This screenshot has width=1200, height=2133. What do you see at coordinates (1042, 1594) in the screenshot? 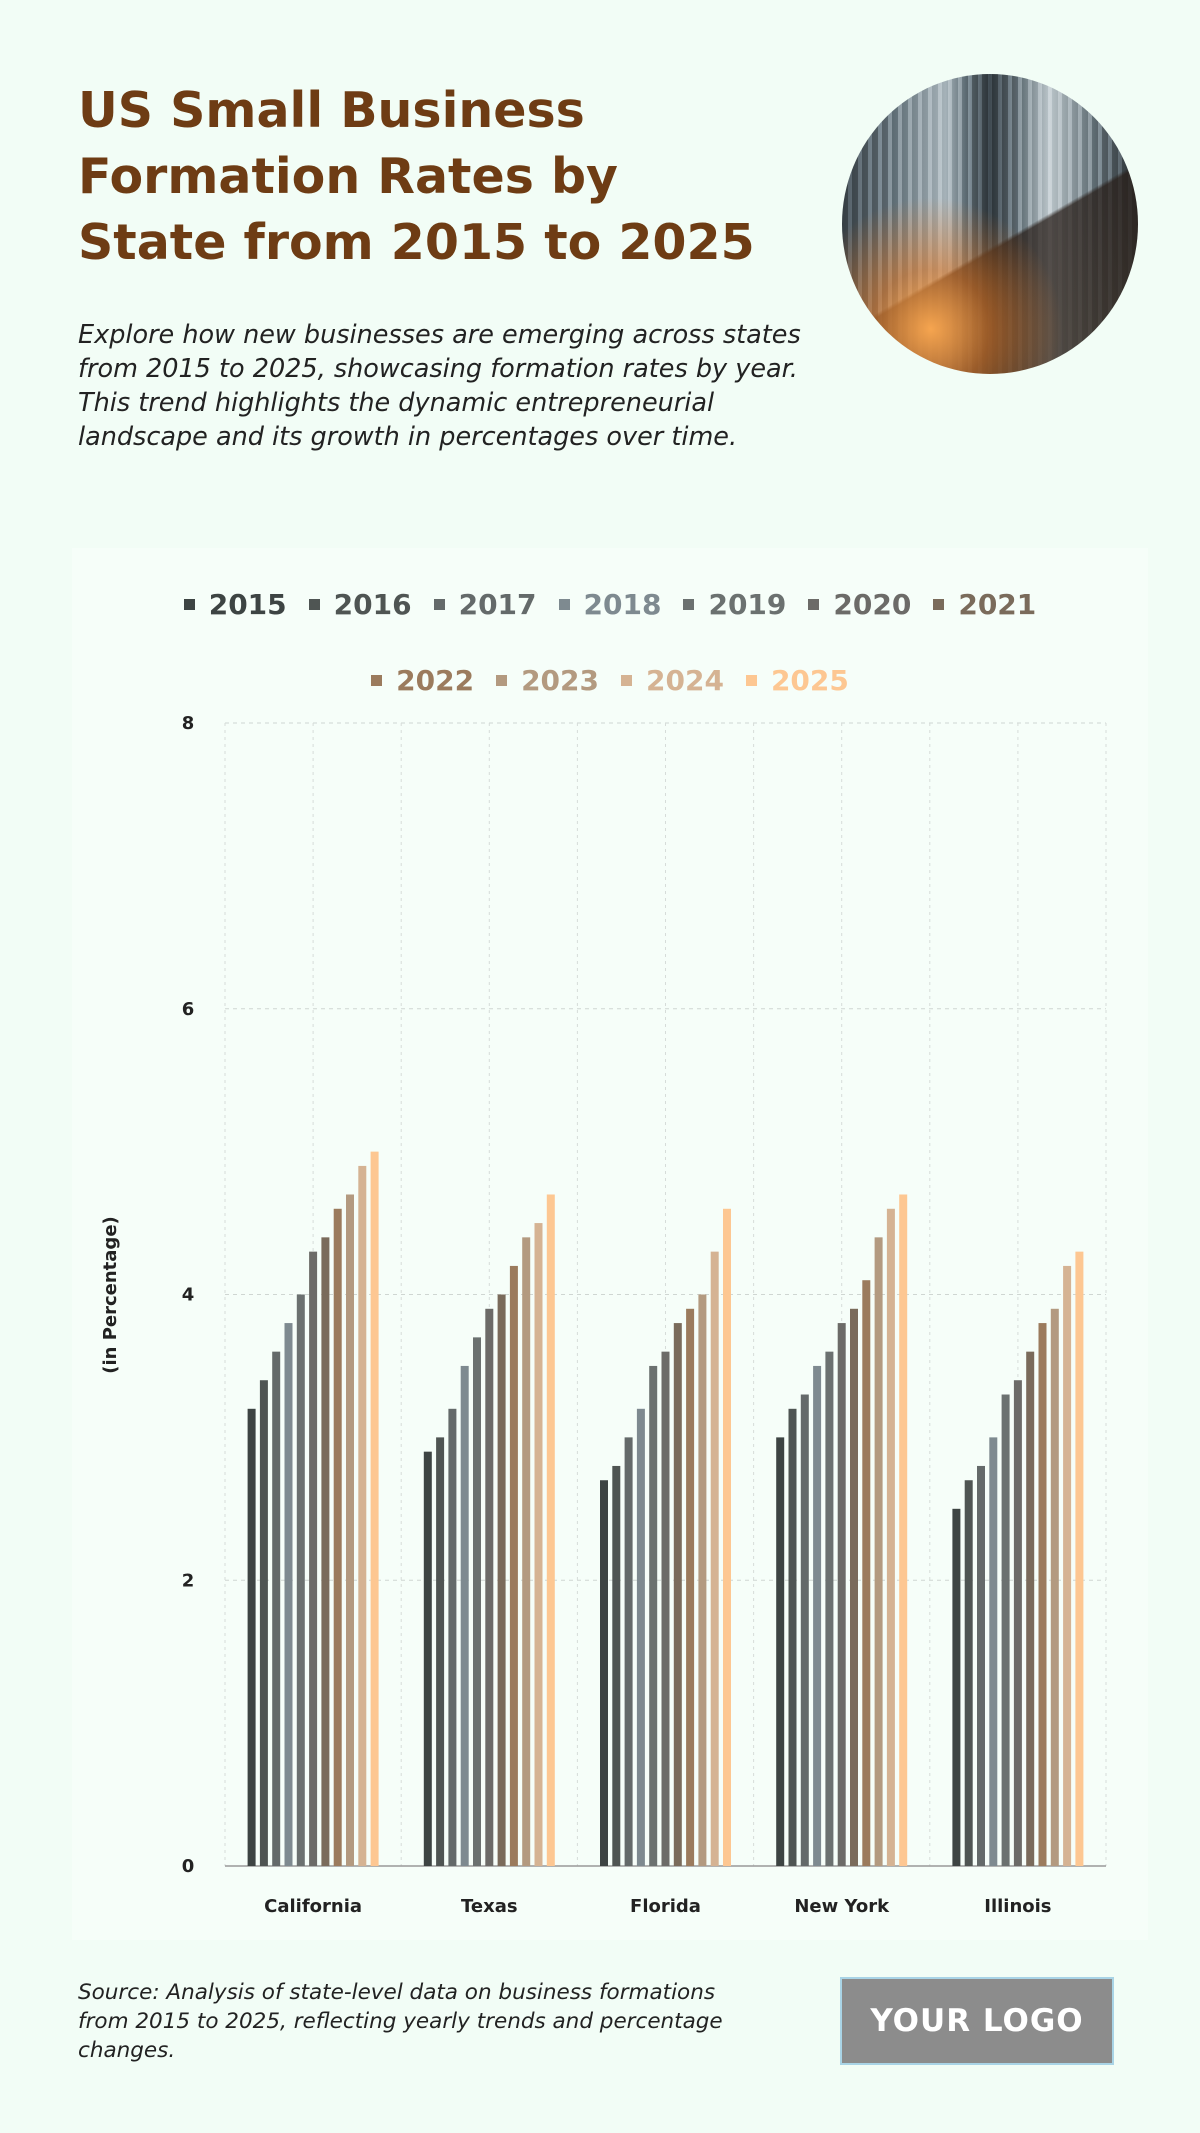
I see `bar-illinois-2022` at bounding box center [1042, 1594].